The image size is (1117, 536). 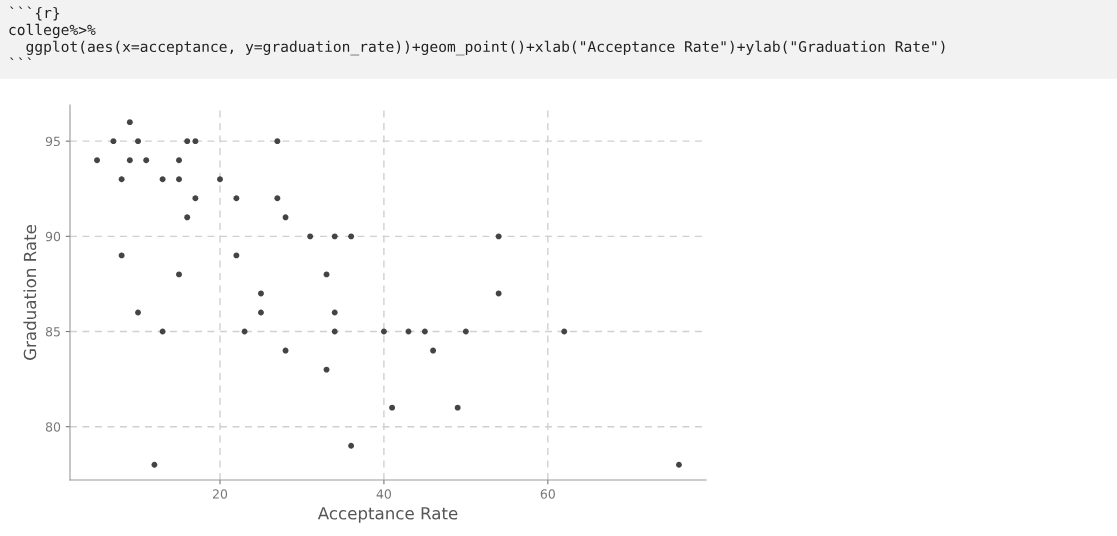 What do you see at coordinates (485, 48) in the screenshot?
I see `text: ggplot(aes(x=acceptance, y=graduation_rate))+geom_point()+xlab("Acceptance Rate")+ylab("Graduation Rate")` at bounding box center [485, 48].